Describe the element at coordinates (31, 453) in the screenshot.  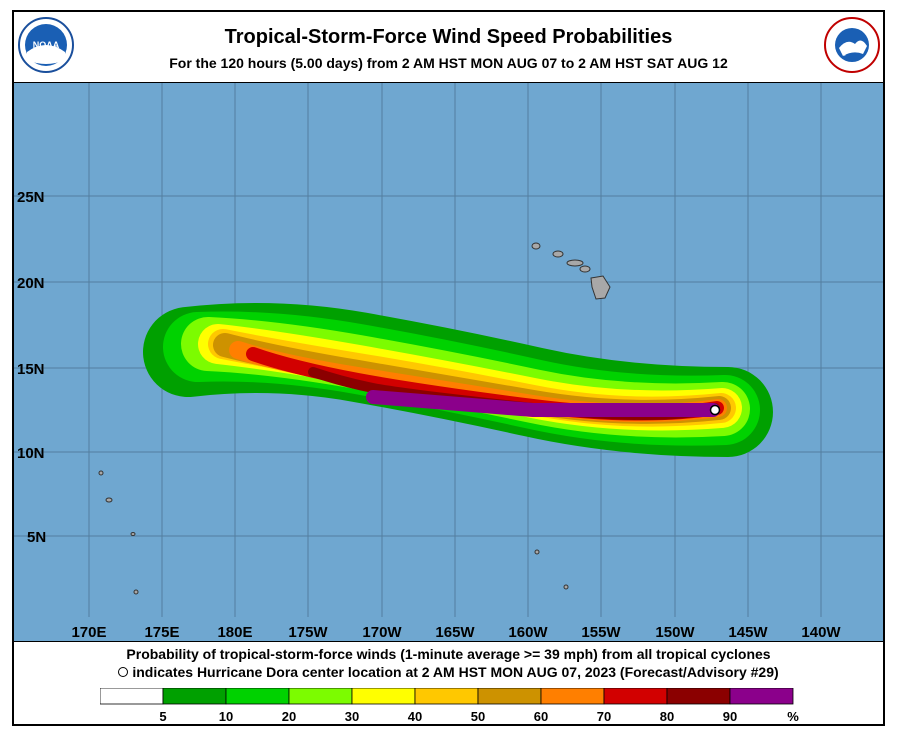
I see `lat-label: 10N` at that location.